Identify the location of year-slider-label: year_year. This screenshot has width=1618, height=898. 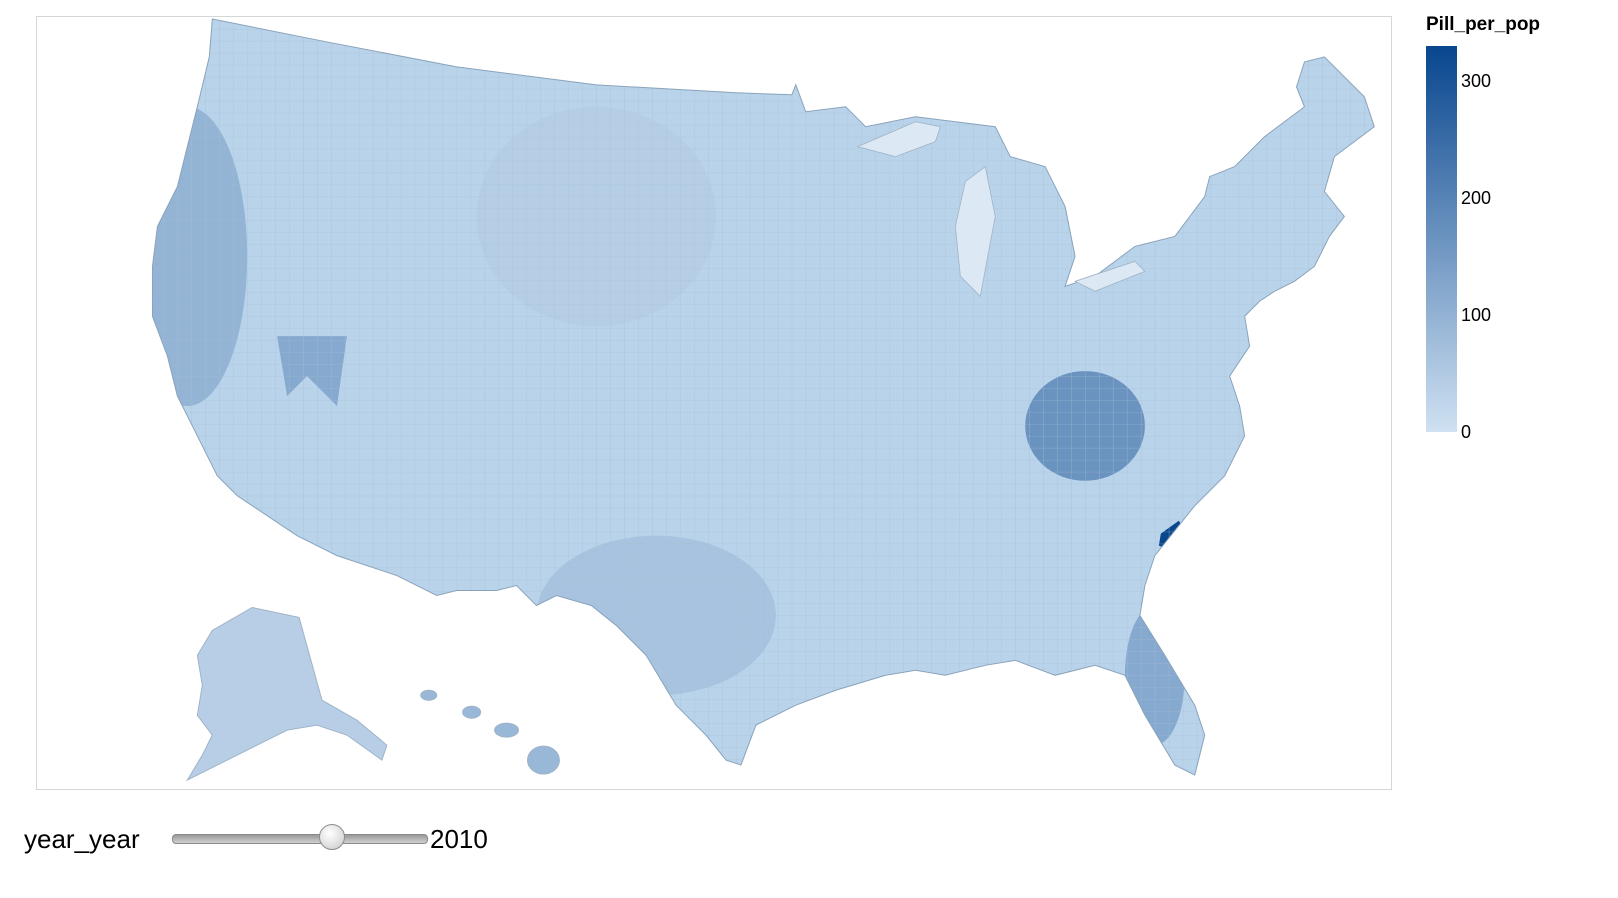
(82, 839).